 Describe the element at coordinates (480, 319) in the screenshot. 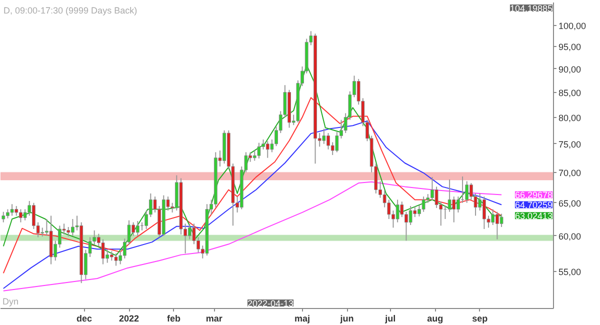

I see `x-tick-label: sep` at that location.